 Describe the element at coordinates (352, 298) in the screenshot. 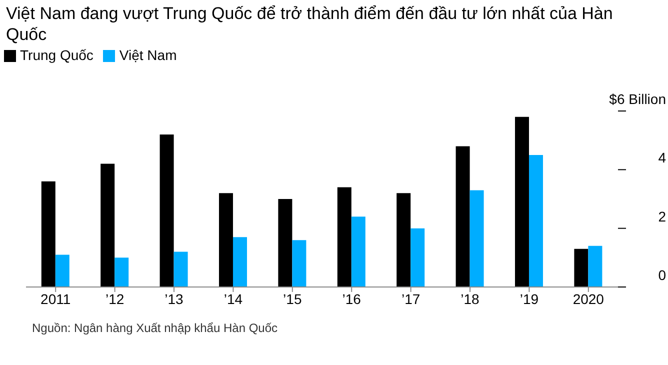

I see `x-tick-label: ’16` at that location.